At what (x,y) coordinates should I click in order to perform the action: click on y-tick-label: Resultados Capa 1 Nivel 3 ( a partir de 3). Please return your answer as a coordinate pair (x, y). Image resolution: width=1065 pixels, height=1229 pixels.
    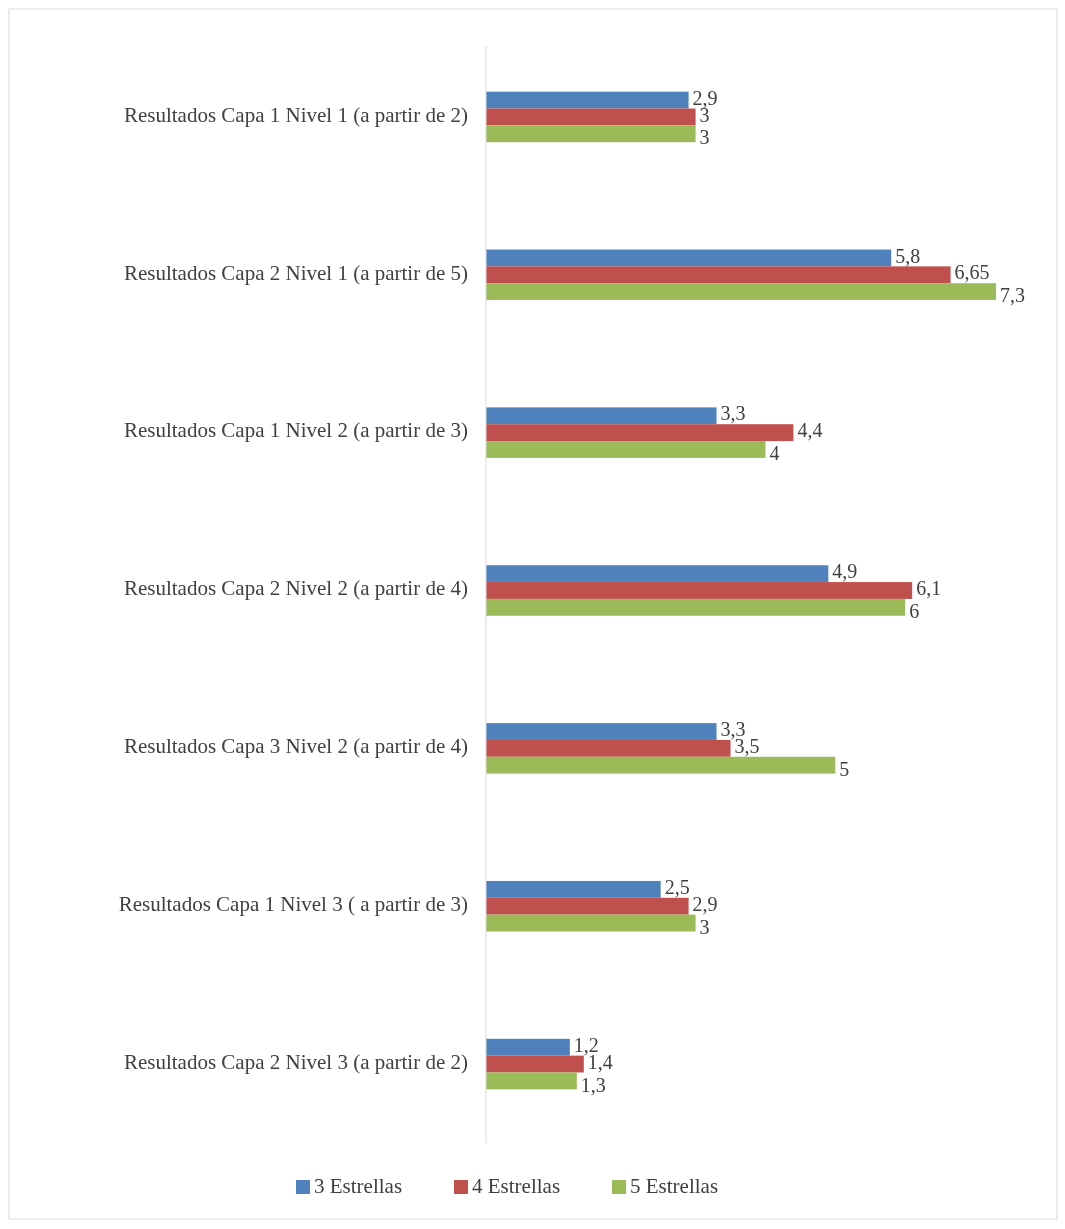
    Looking at the image, I should click on (293, 904).